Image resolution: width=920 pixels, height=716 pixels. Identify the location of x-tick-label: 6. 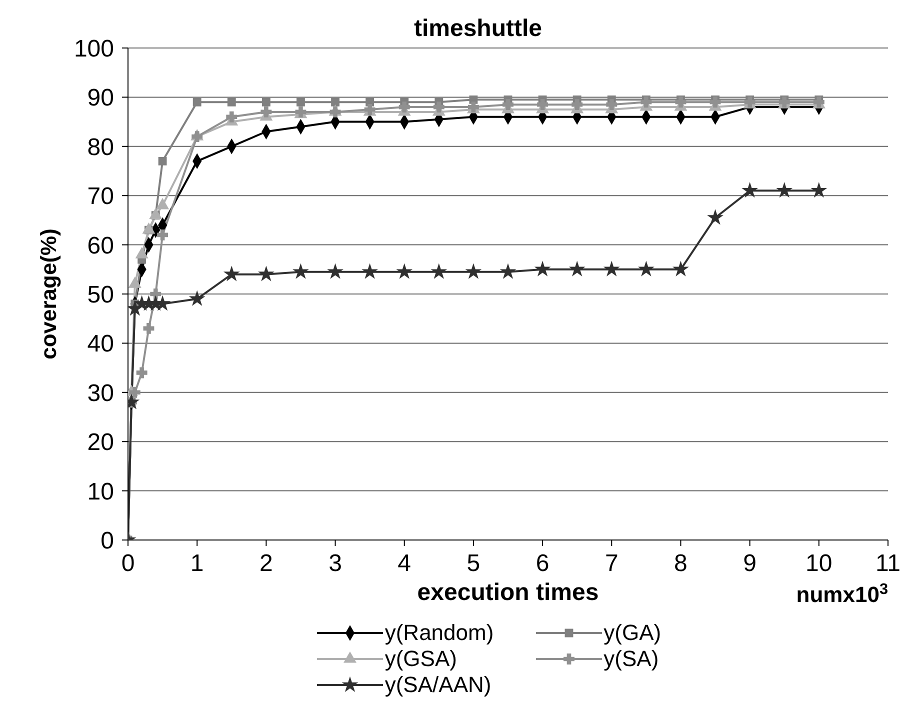
(543, 564).